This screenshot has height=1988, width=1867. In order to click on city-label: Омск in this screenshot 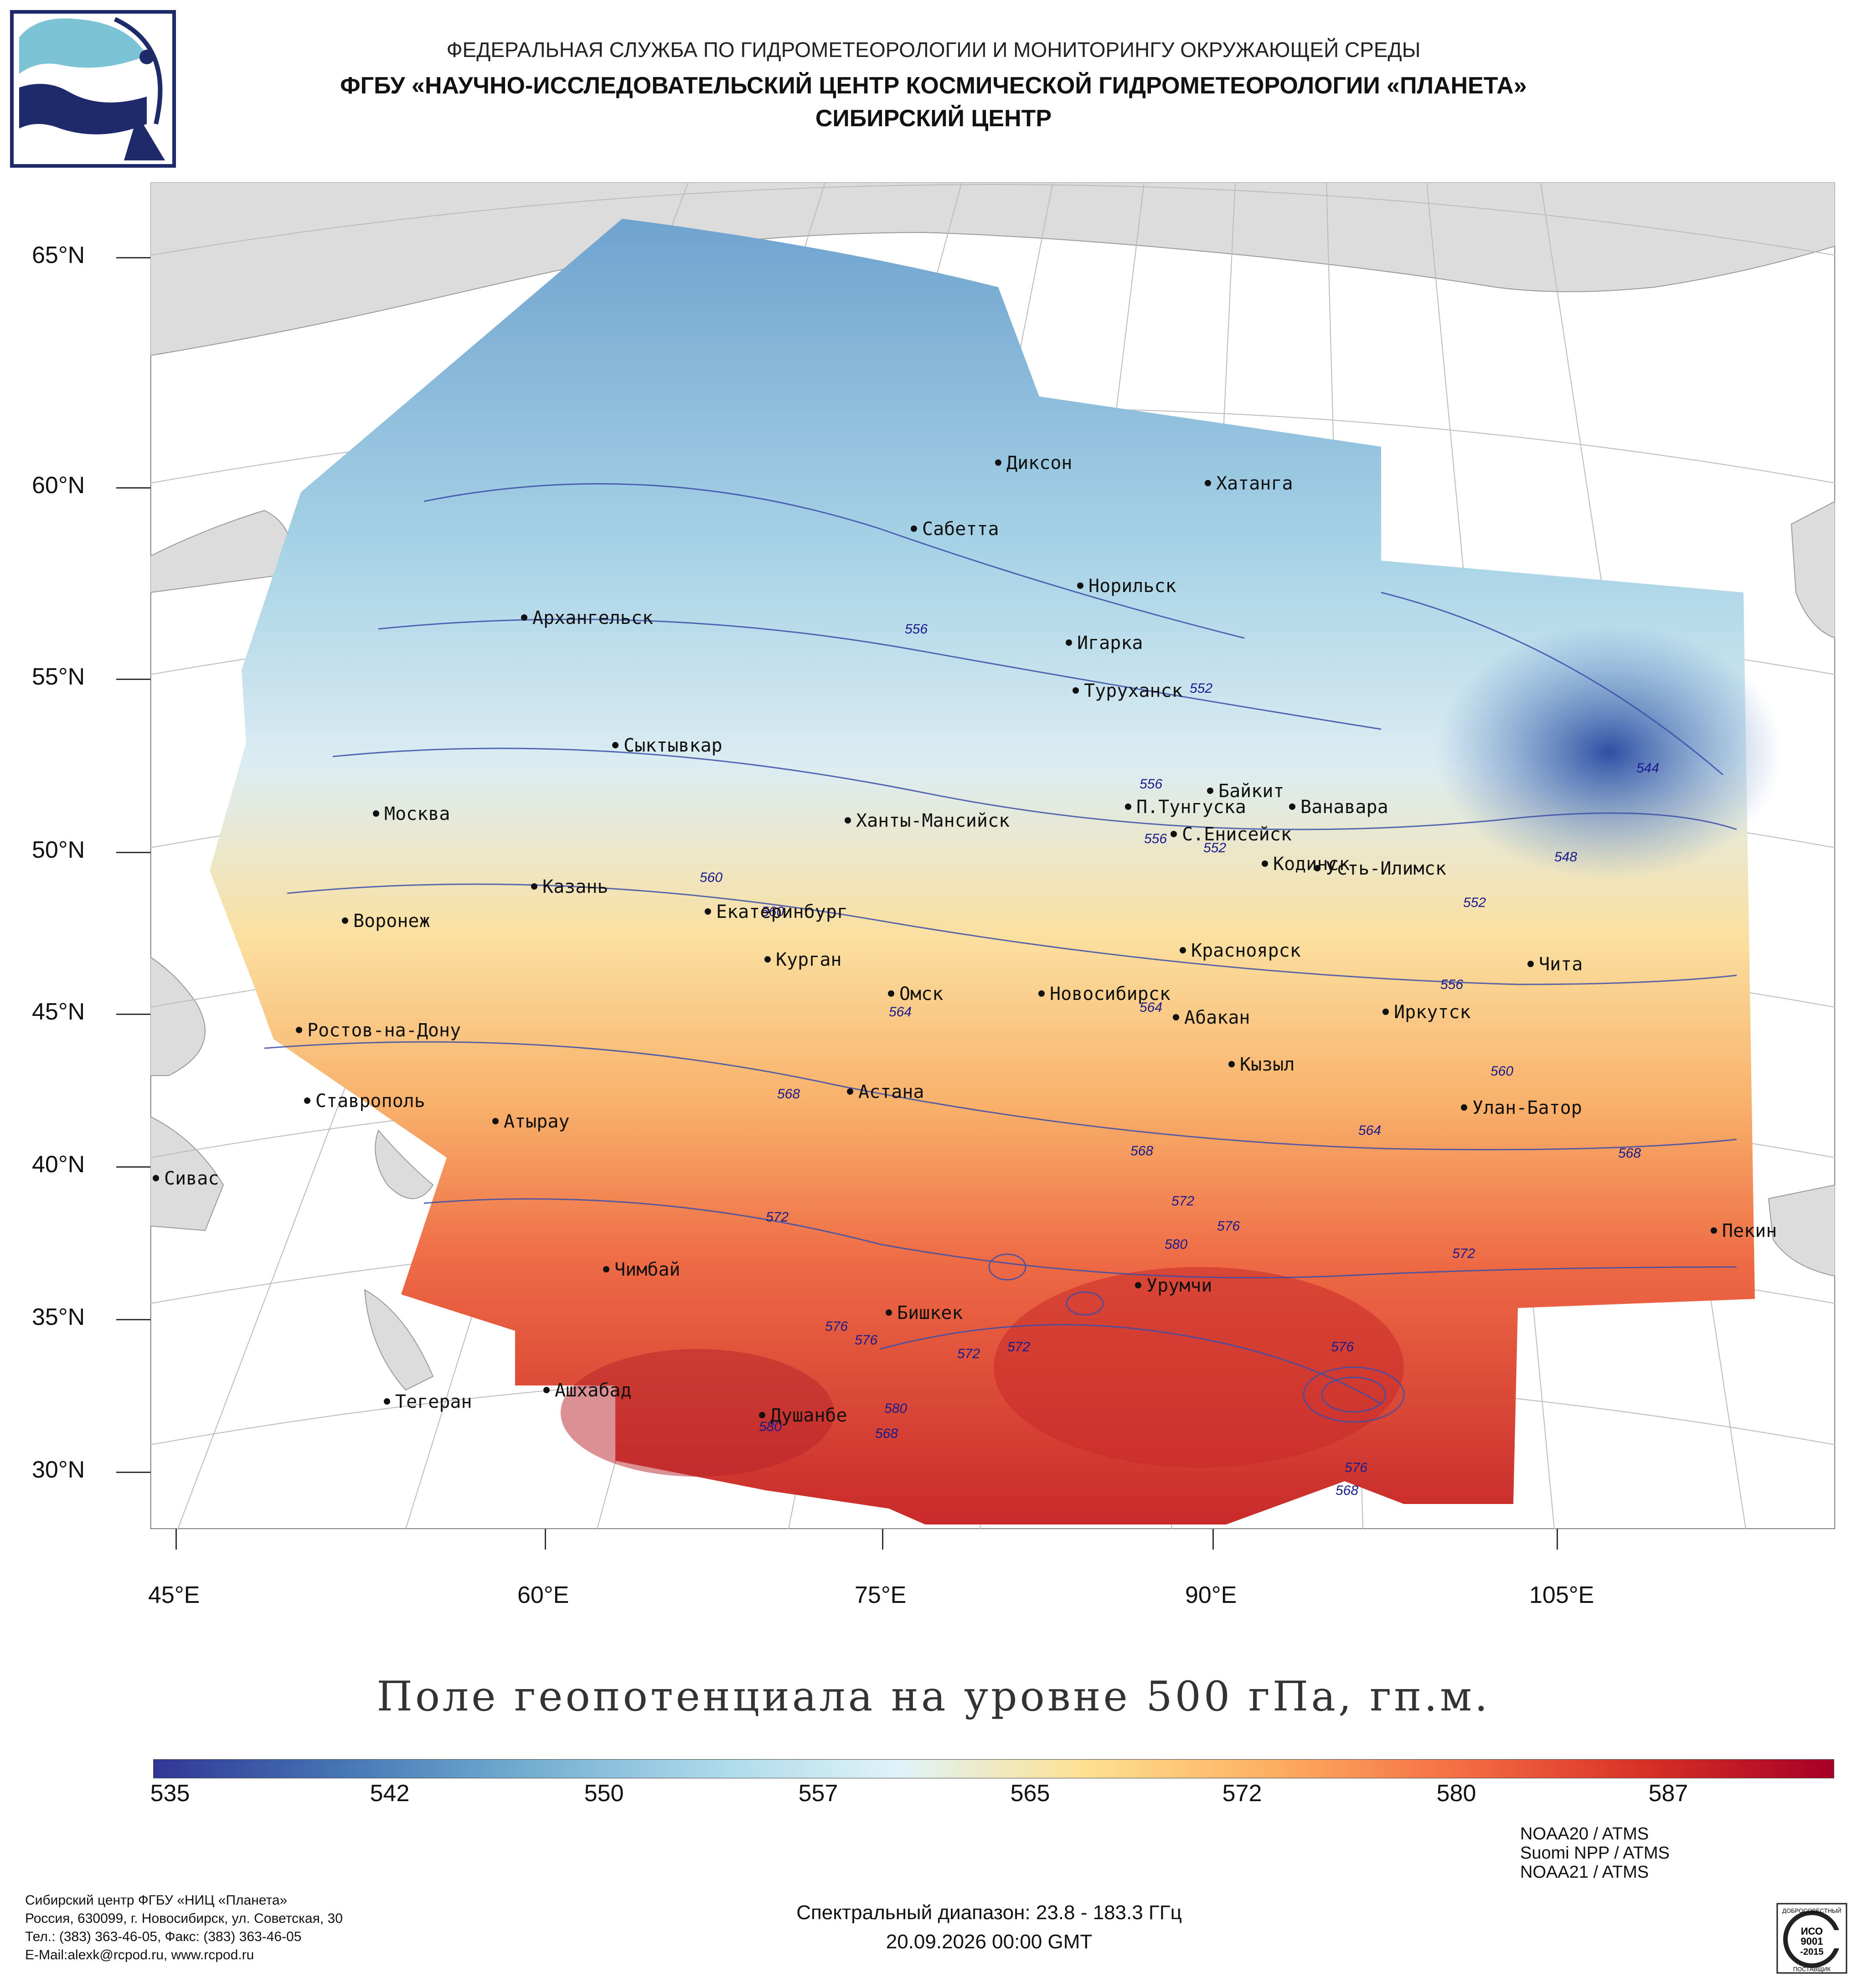, I will do `click(921, 994)`.